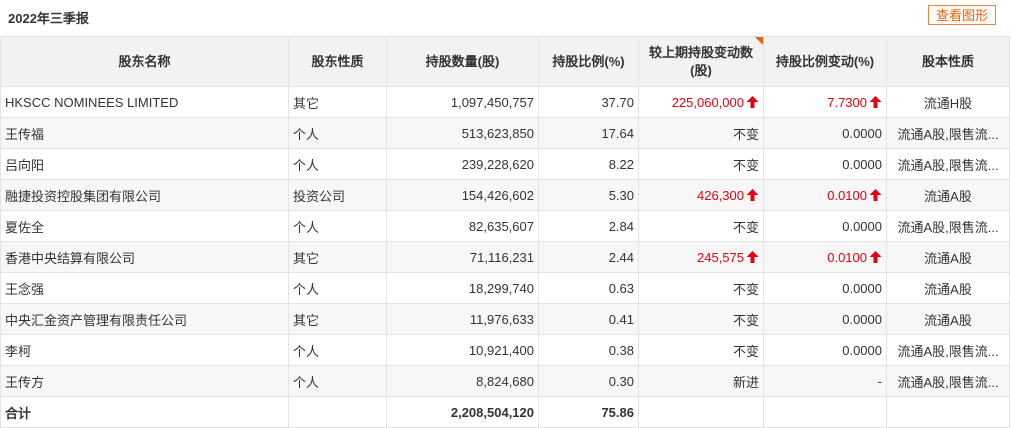 The width and height of the screenshot is (1012, 428). I want to click on total-shares: 2,208,504,120, so click(462, 412).